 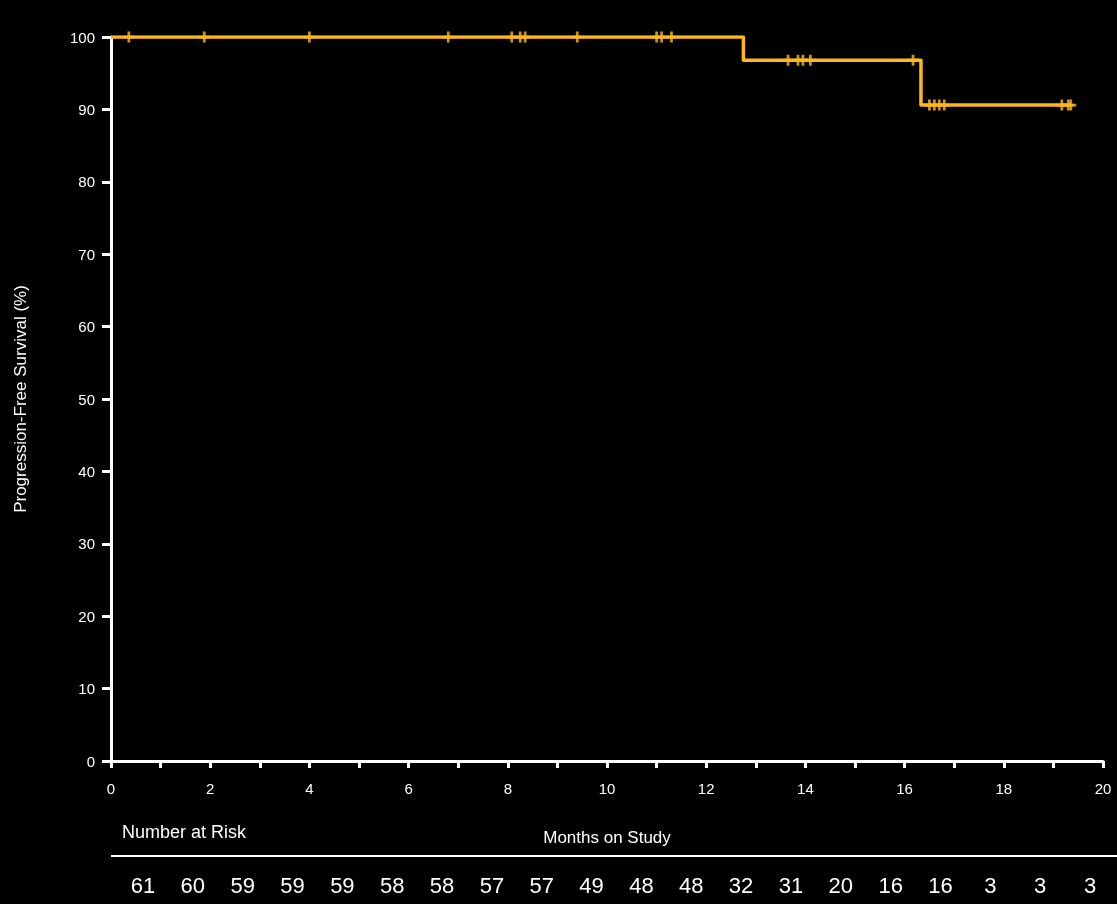 What do you see at coordinates (791, 885) in the screenshot?
I see `text: 31` at bounding box center [791, 885].